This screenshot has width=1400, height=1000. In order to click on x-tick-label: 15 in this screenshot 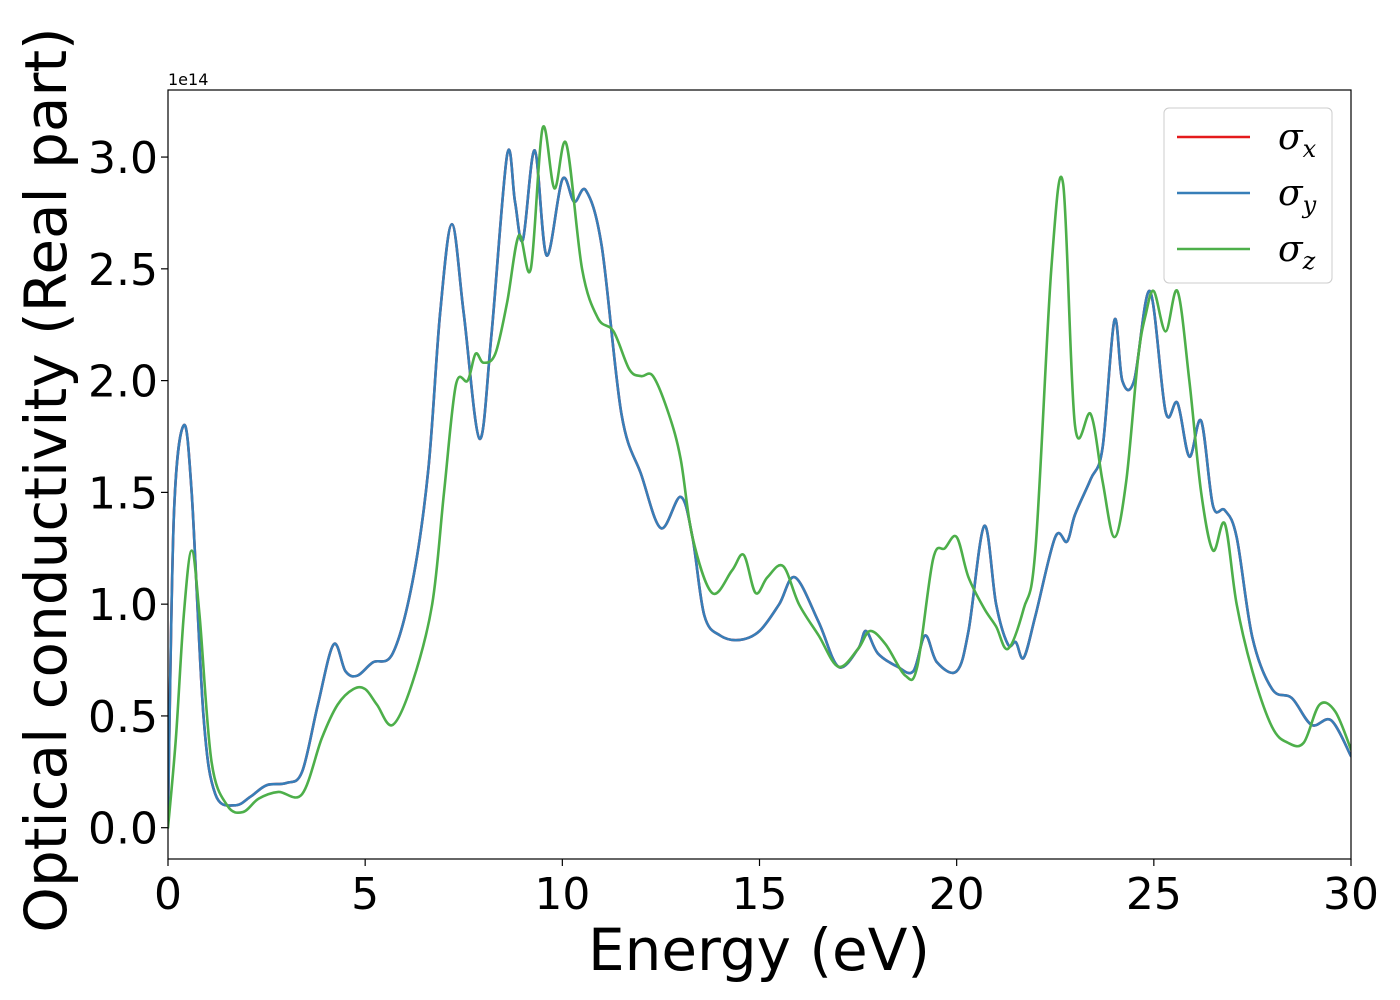, I will do `click(760, 894)`.